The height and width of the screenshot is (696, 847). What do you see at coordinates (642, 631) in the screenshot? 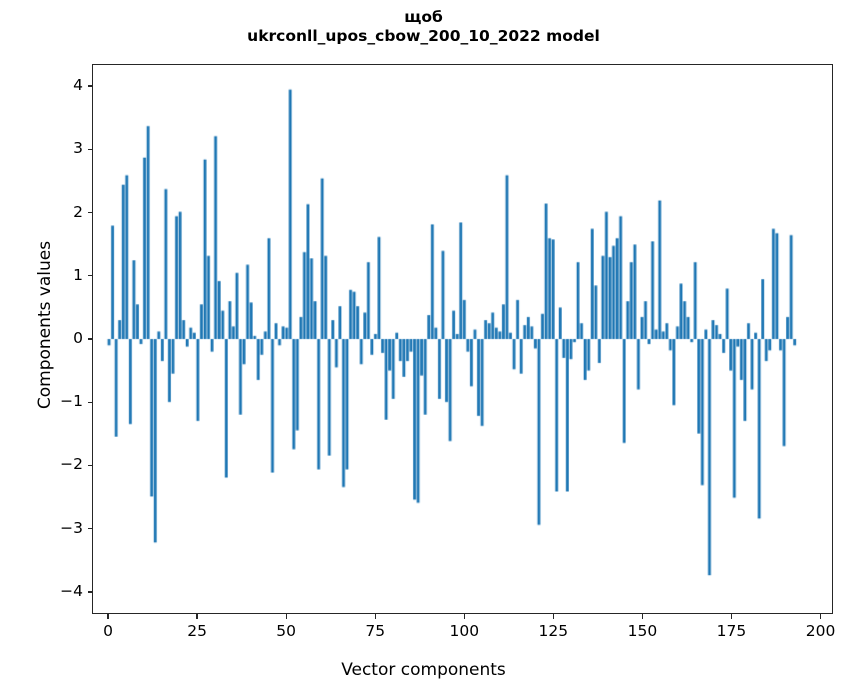
I see `x-tick-label: 150` at bounding box center [642, 631].